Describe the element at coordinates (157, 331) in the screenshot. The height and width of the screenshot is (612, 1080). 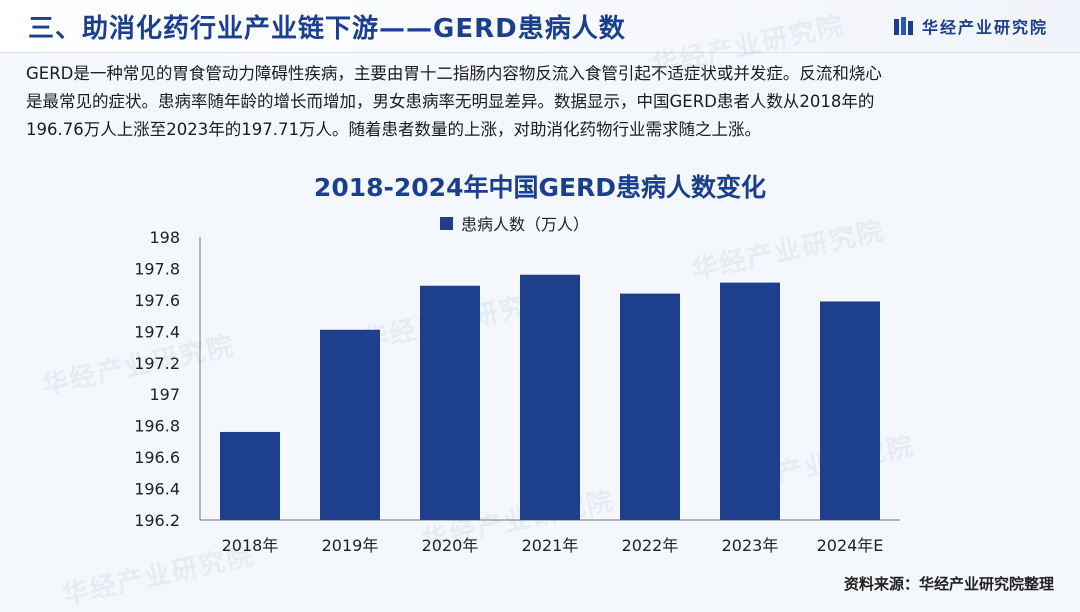
I see `y-tick-label: 197.4` at that location.